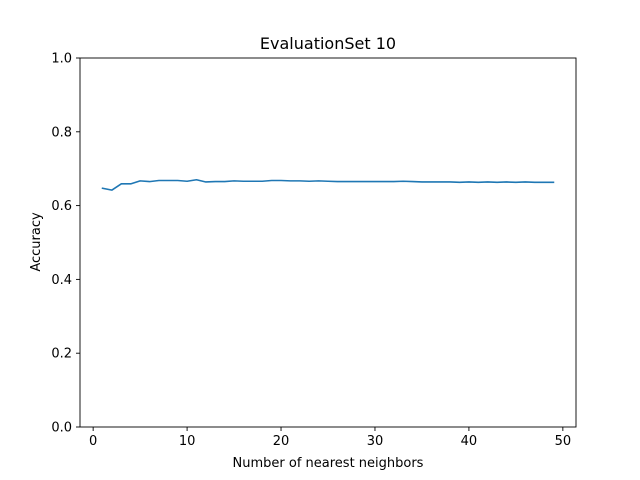  I want to click on x-tick-label: 10, so click(187, 441).